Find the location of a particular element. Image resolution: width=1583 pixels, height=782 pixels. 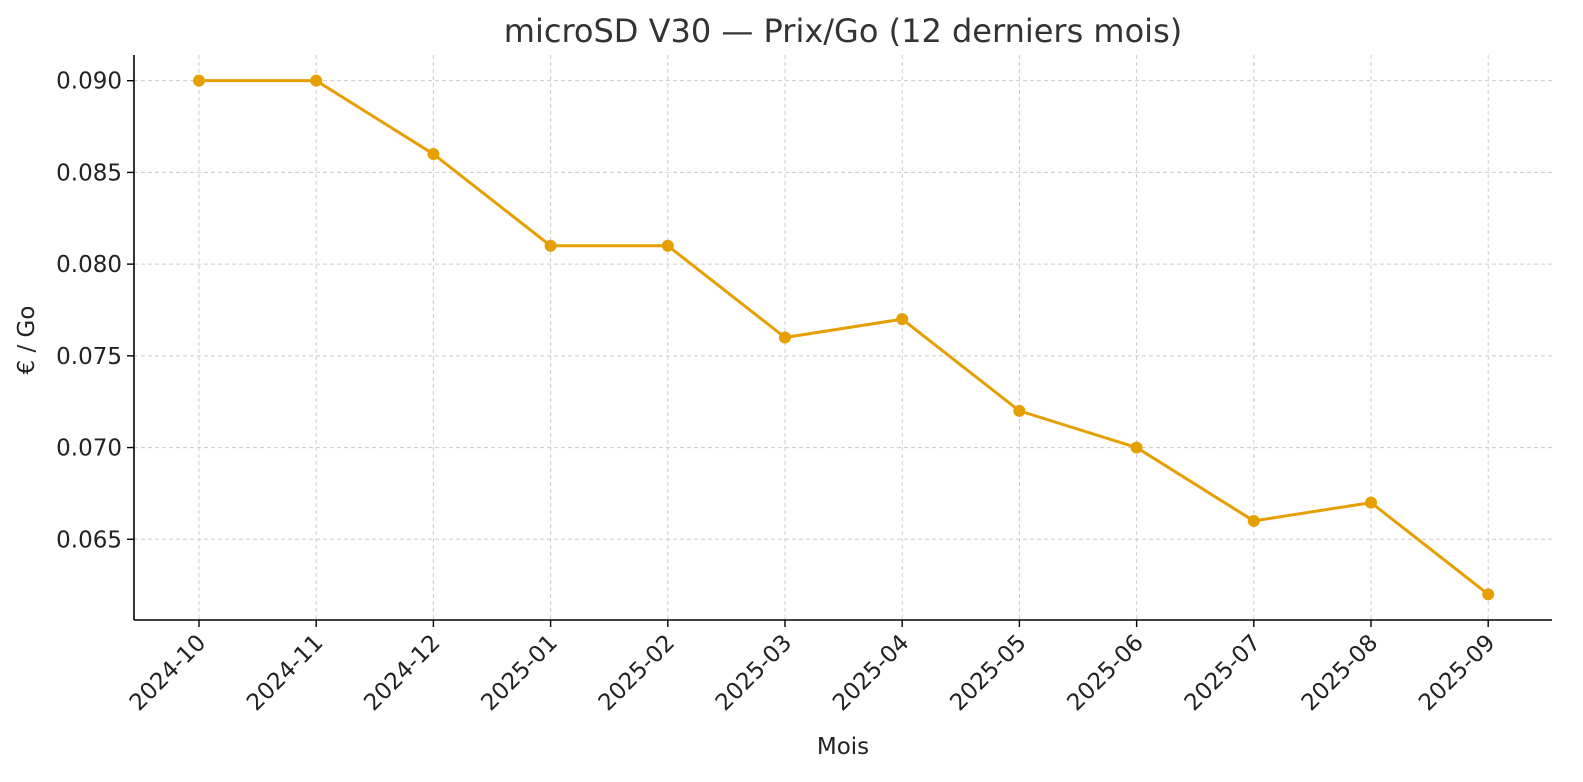

x-tick-label: 2025-03 is located at coordinates (754, 673).